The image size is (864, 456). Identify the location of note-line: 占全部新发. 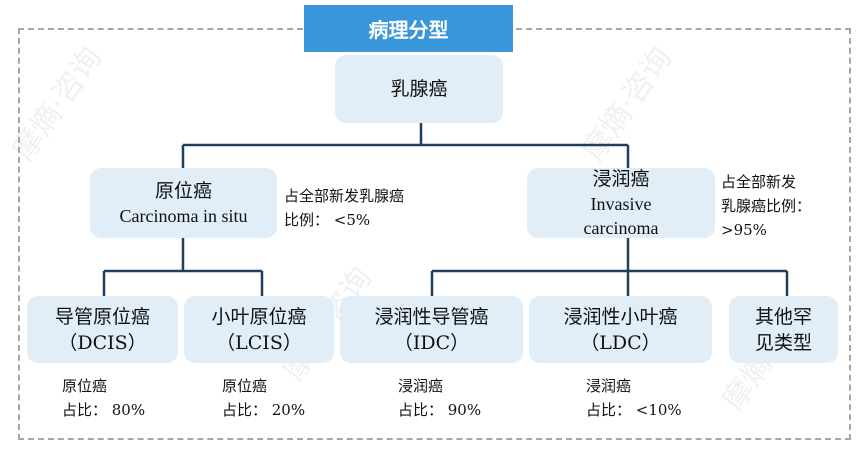
(759, 182).